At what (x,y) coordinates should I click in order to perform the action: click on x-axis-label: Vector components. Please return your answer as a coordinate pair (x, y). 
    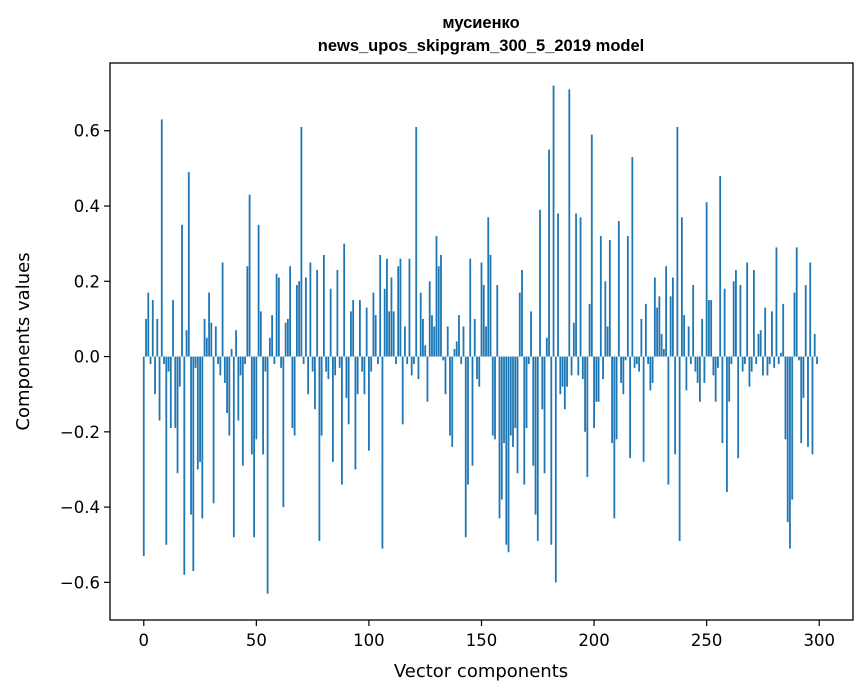
    Looking at the image, I should click on (481, 671).